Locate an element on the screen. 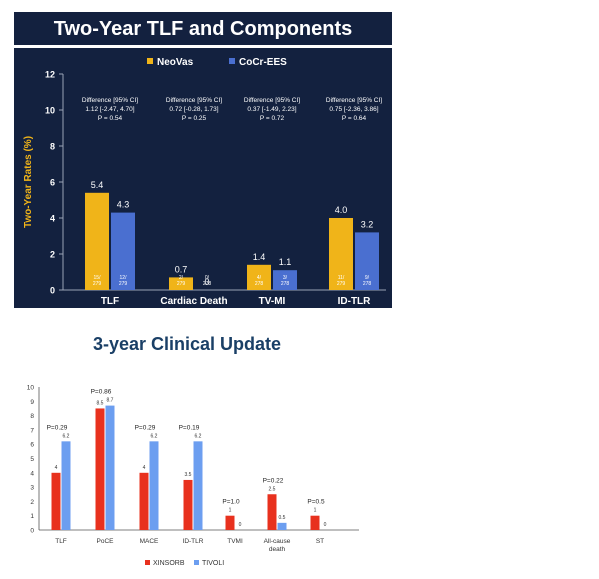  bar-count-label: 4/278 is located at coordinates (259, 281).